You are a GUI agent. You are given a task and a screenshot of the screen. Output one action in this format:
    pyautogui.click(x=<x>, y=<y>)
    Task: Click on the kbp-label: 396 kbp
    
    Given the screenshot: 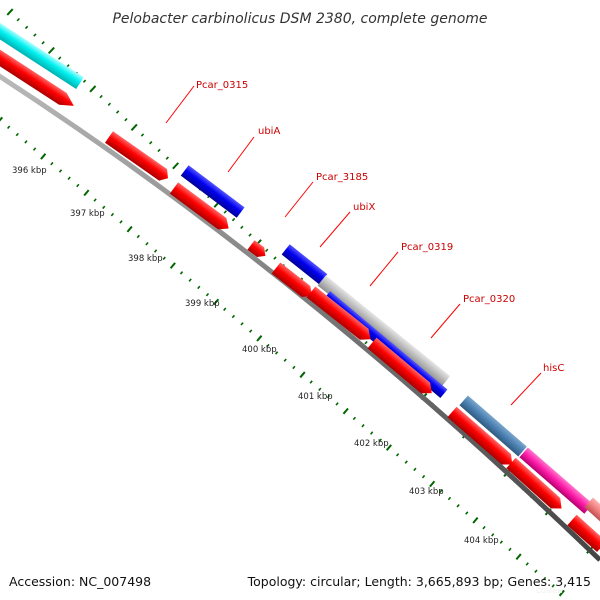 What is the action you would take?
    pyautogui.click(x=29, y=171)
    